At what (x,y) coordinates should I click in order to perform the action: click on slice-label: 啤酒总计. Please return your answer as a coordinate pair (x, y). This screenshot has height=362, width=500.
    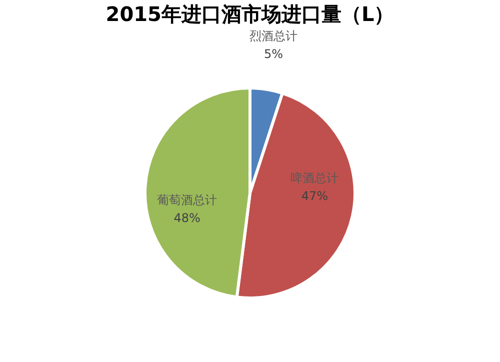
    Looking at the image, I should click on (314, 177).